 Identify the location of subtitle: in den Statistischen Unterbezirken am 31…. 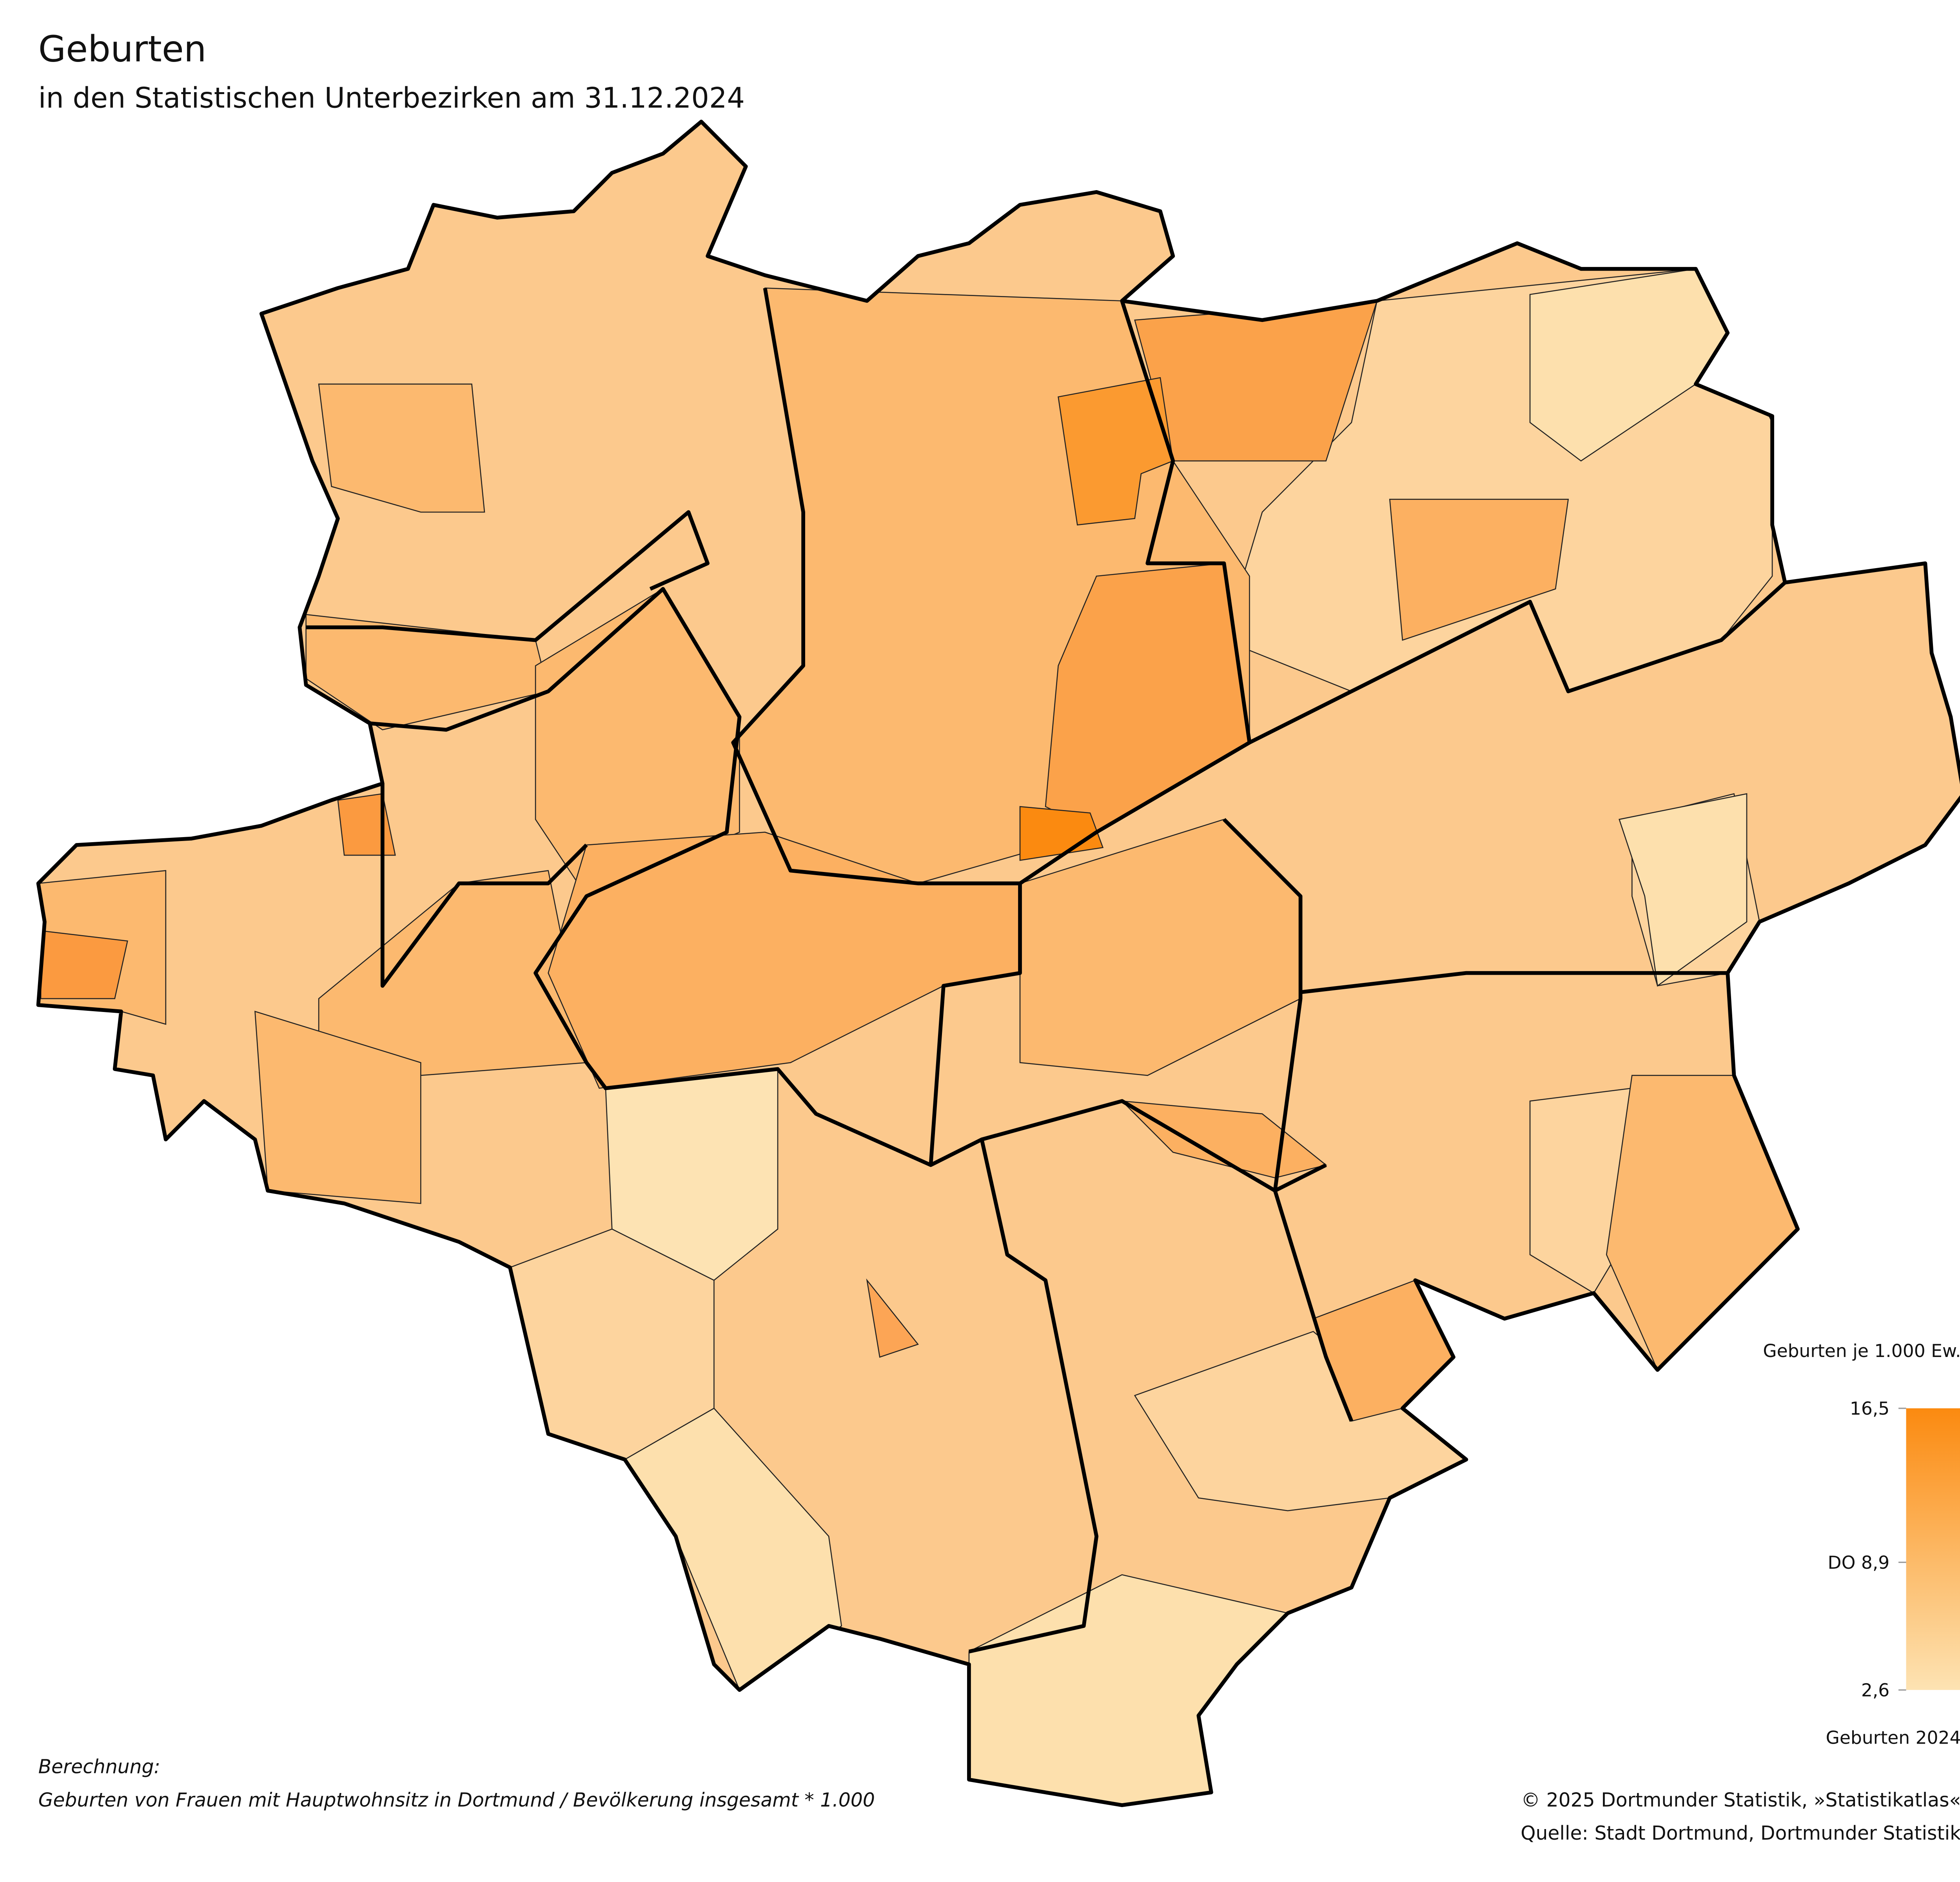
(391, 97).